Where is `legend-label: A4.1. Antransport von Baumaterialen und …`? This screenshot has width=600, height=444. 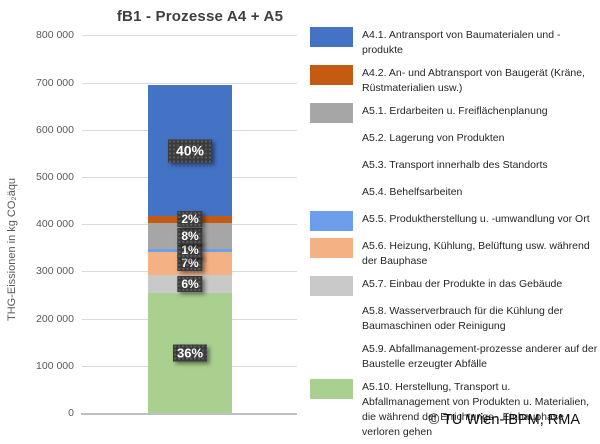
legend-label: A4.1. Antransport von Baumaterialen und … is located at coordinates (461, 42).